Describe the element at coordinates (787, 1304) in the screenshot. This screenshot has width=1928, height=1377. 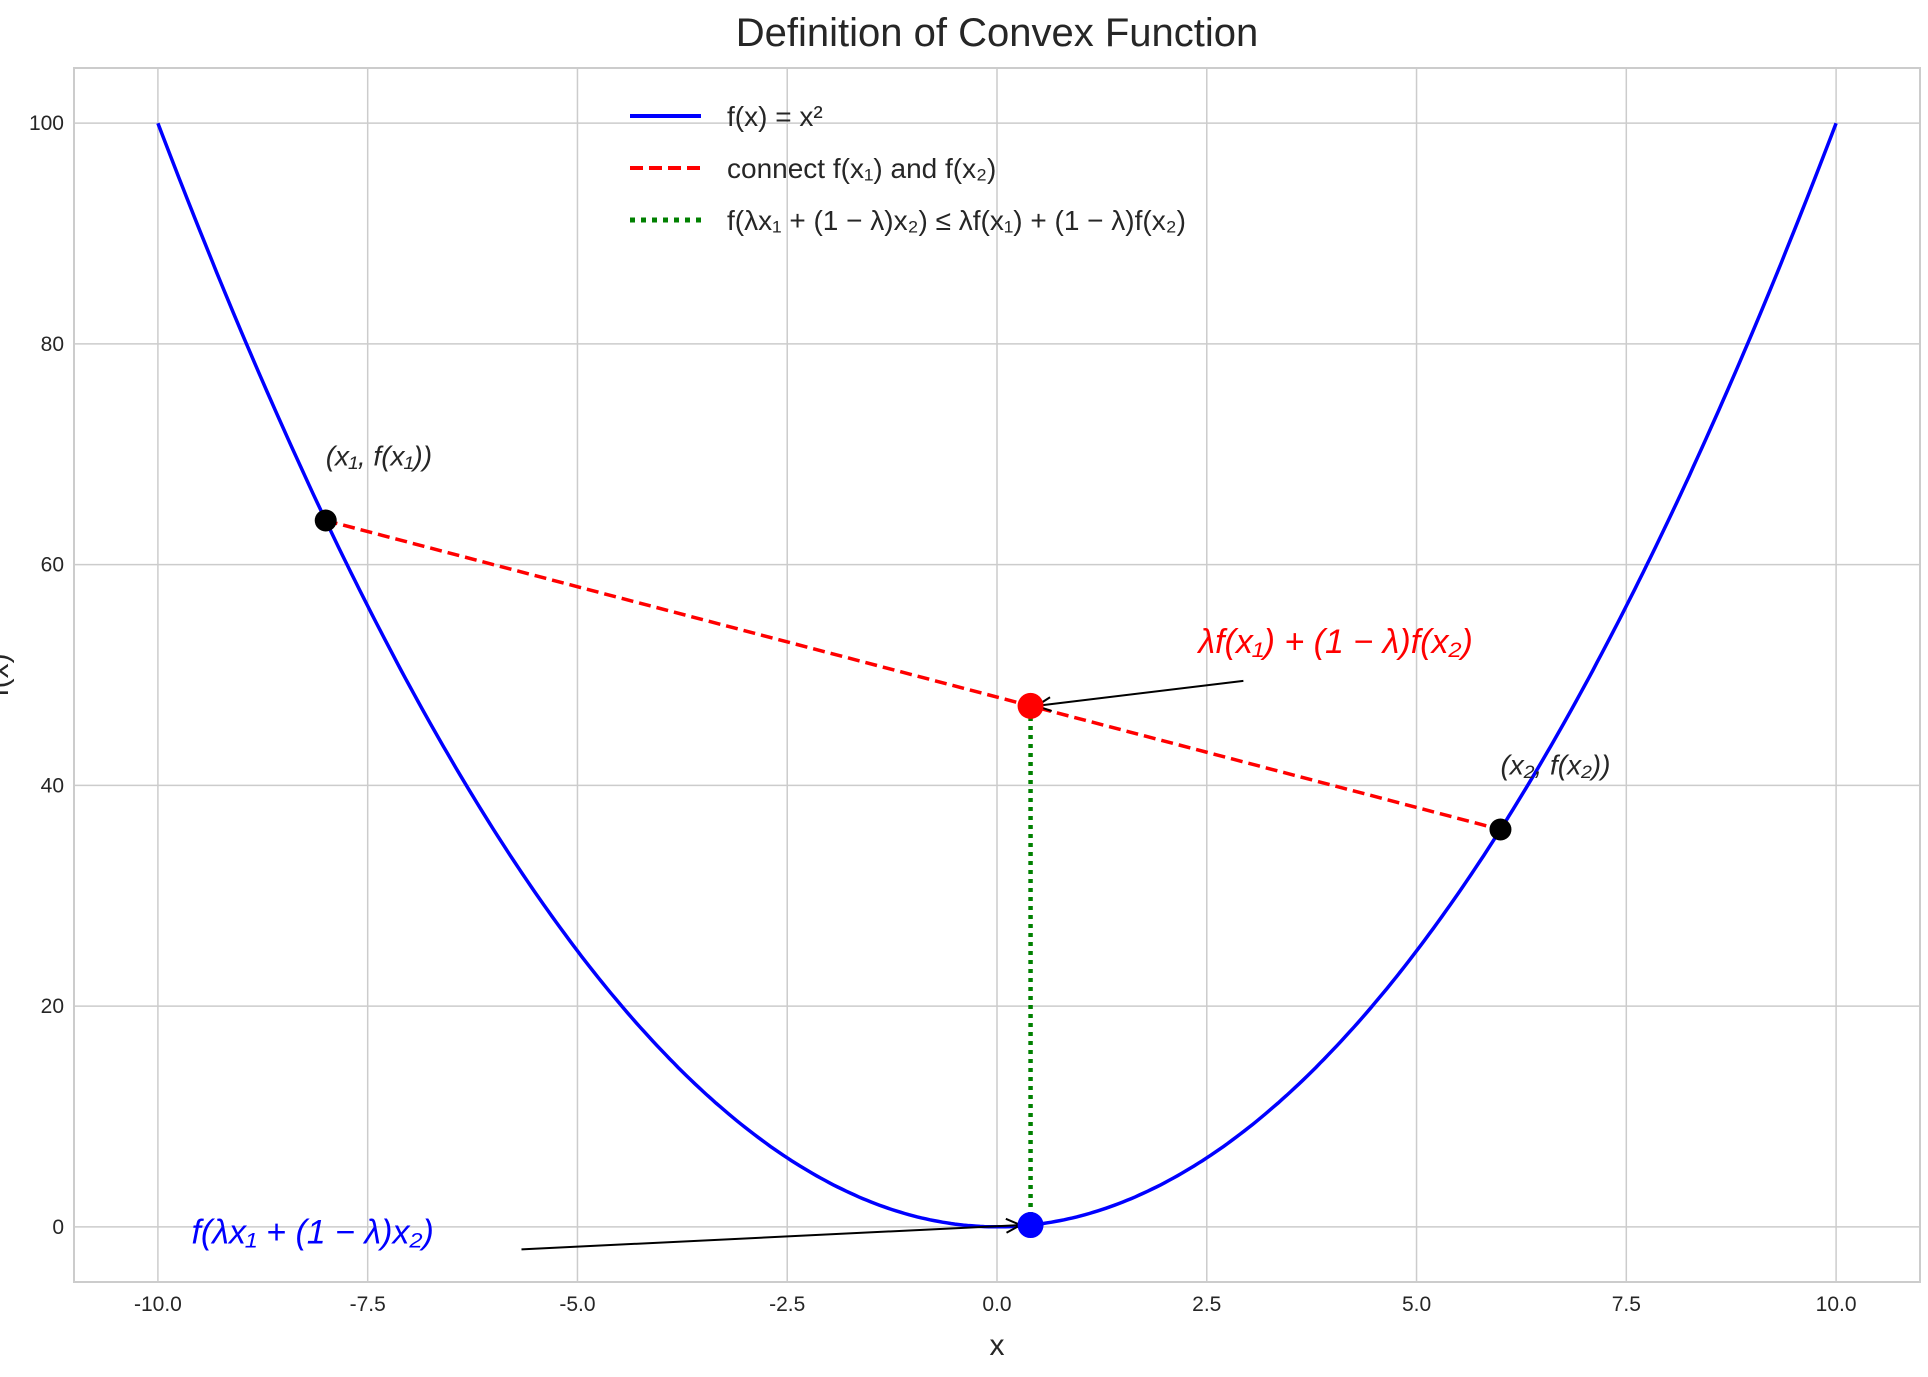
I see `x-tick-label: -2.5` at that location.